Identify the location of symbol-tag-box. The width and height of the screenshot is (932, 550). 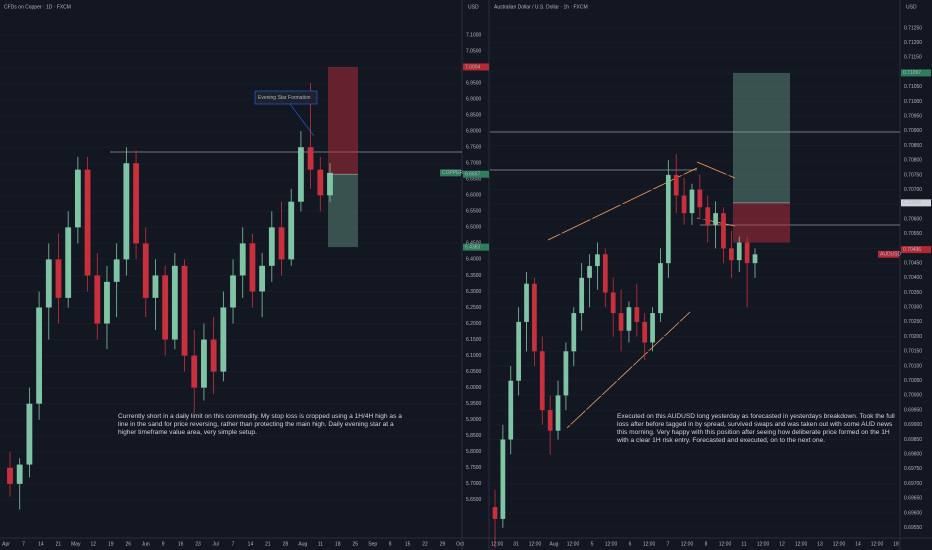
(888, 254).